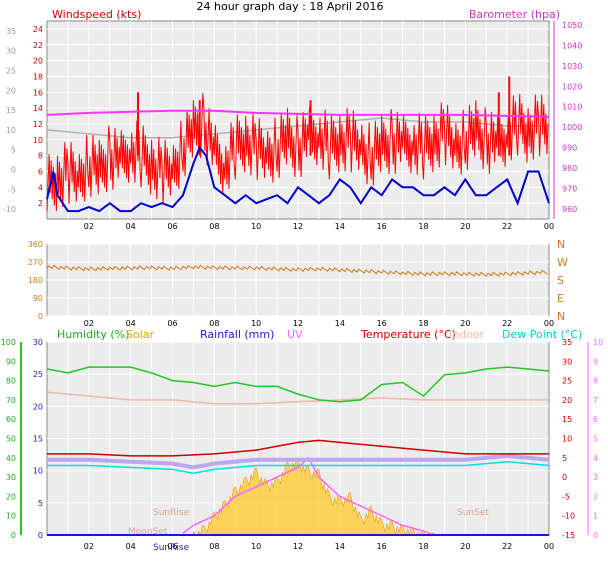 This screenshot has height=561, width=608. I want to click on rainfall-tick-label: 25, so click(38, 374).